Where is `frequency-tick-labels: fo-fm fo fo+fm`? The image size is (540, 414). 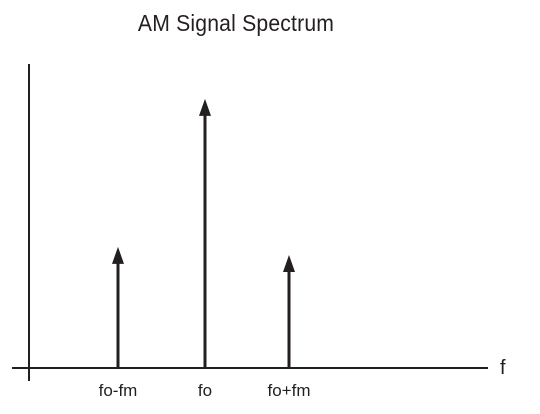 frequency-tick-labels: fo-fm fo fo+fm is located at coordinates (205, 390).